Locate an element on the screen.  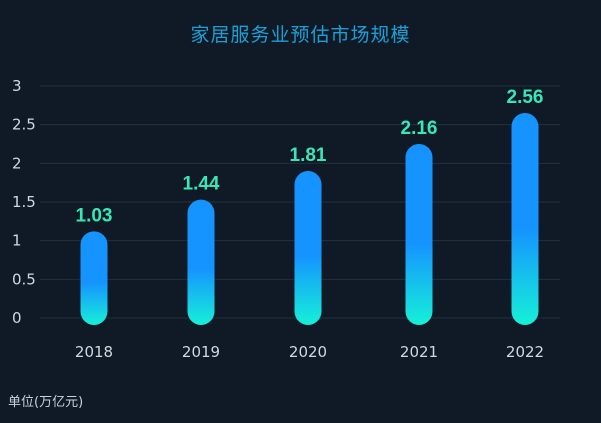
x-axis-ticks: 2018 2019 2020 2021 2022 is located at coordinates (309, 352).